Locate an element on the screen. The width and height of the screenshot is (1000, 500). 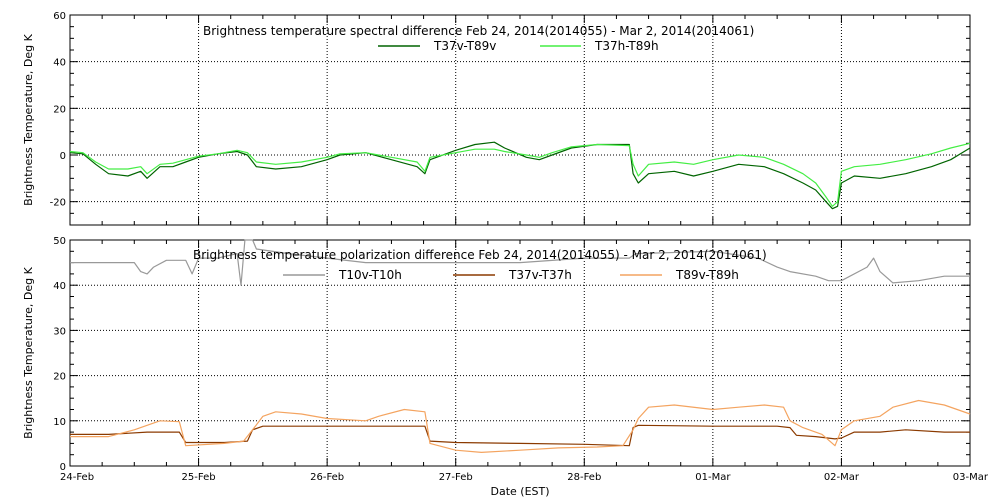
x-tick-label: 03-Mar is located at coordinates (971, 477).